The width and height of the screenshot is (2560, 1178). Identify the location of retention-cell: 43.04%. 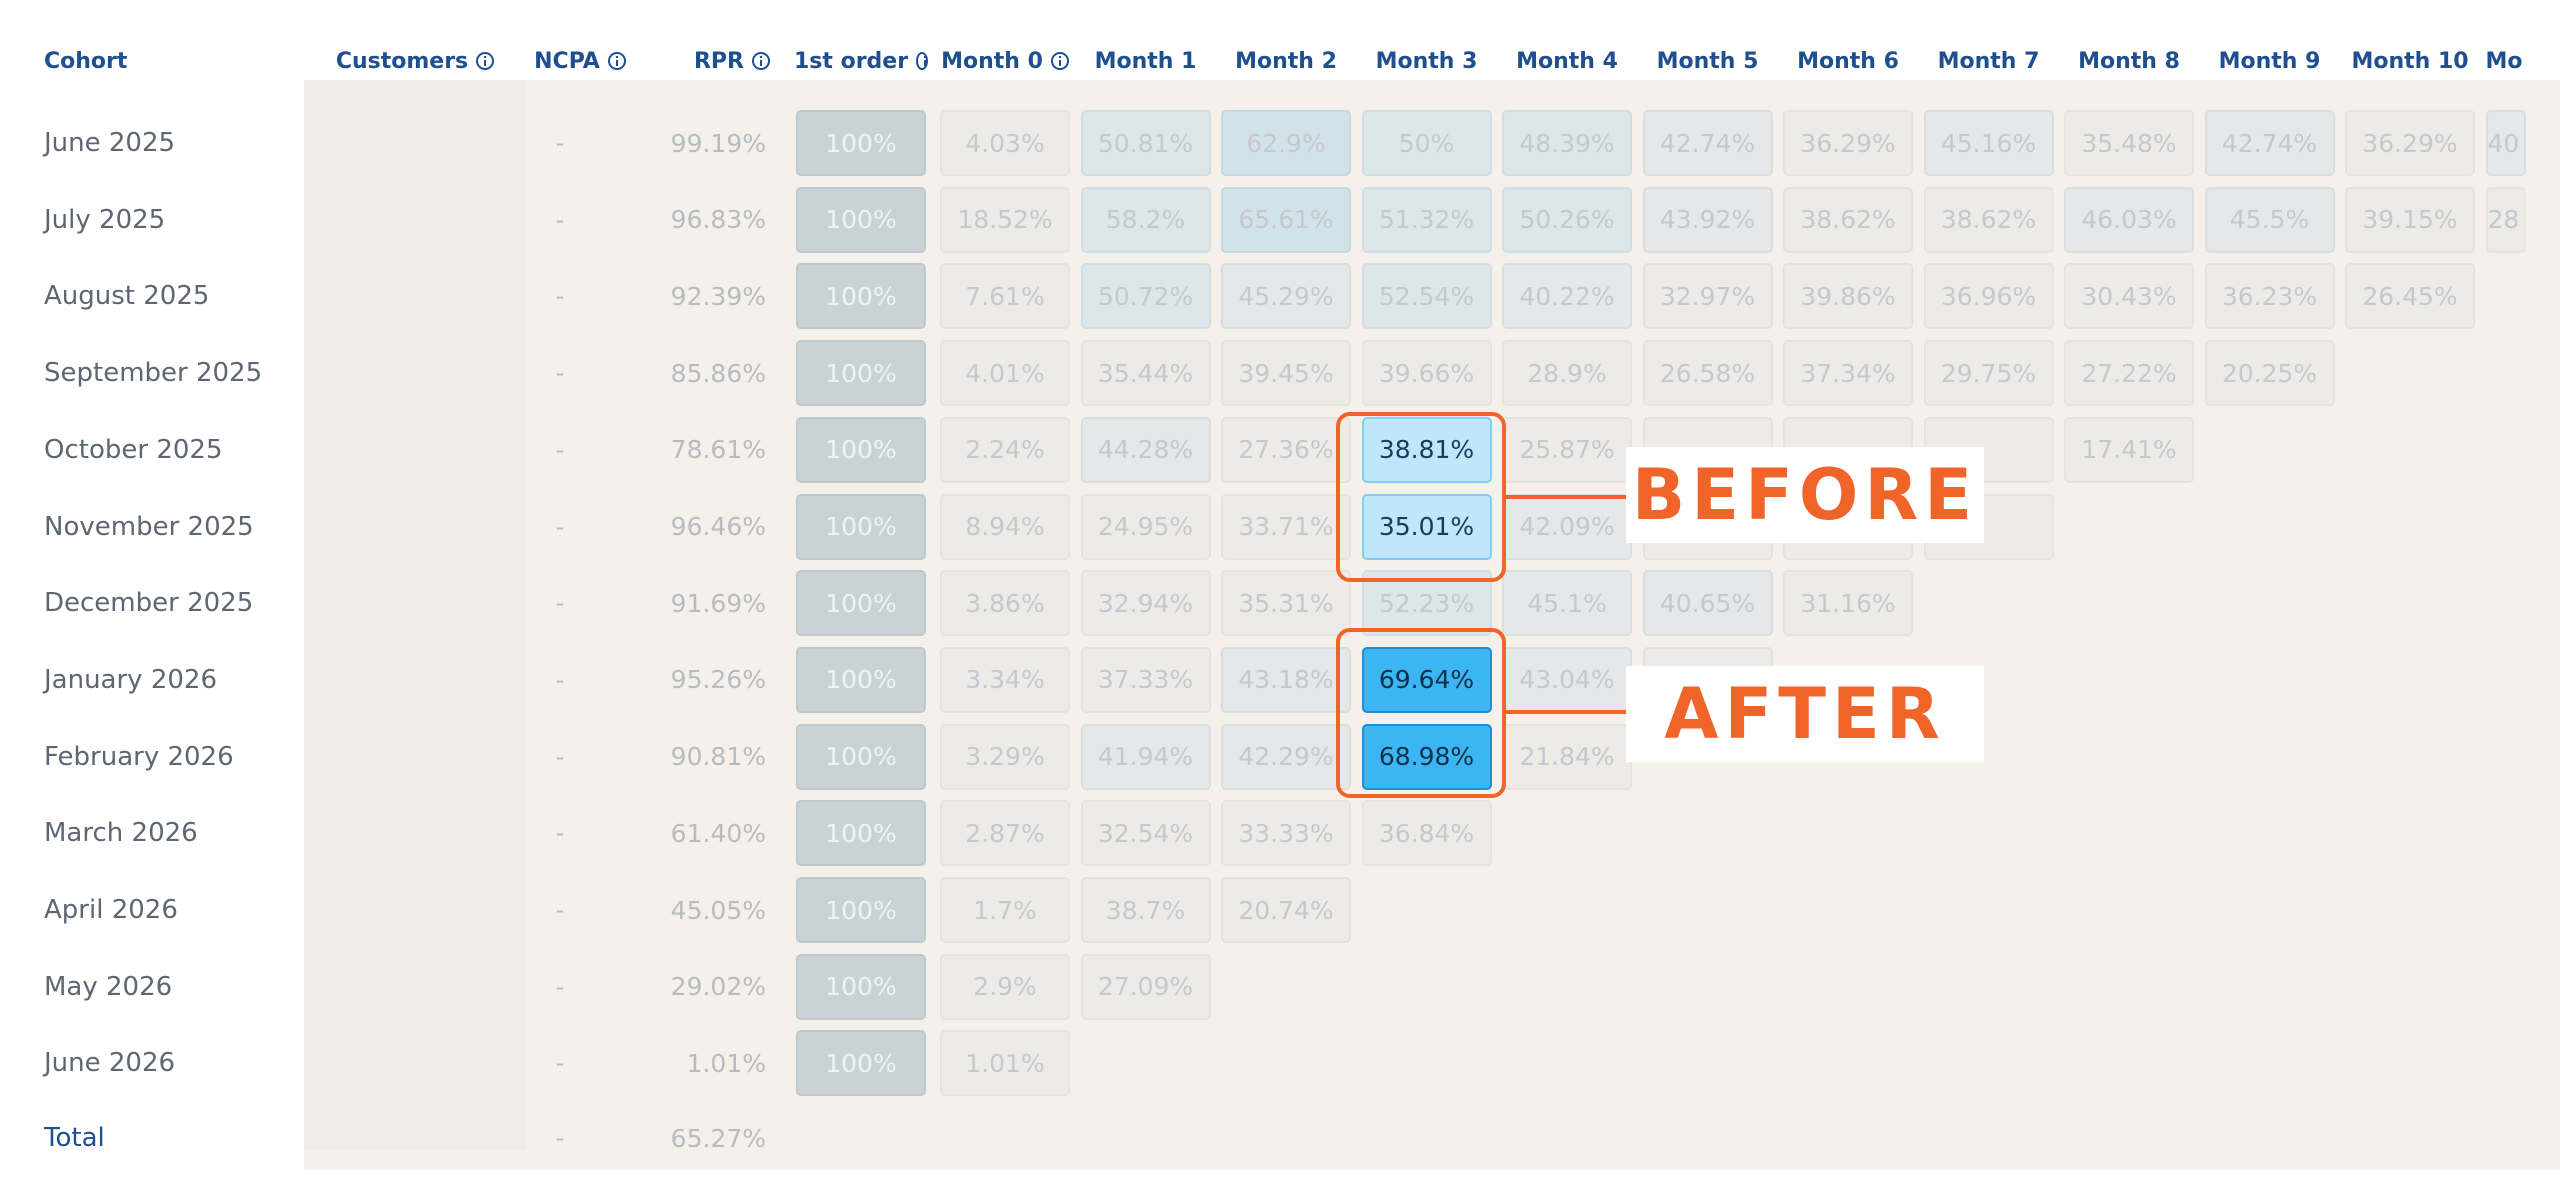
(1567, 679).